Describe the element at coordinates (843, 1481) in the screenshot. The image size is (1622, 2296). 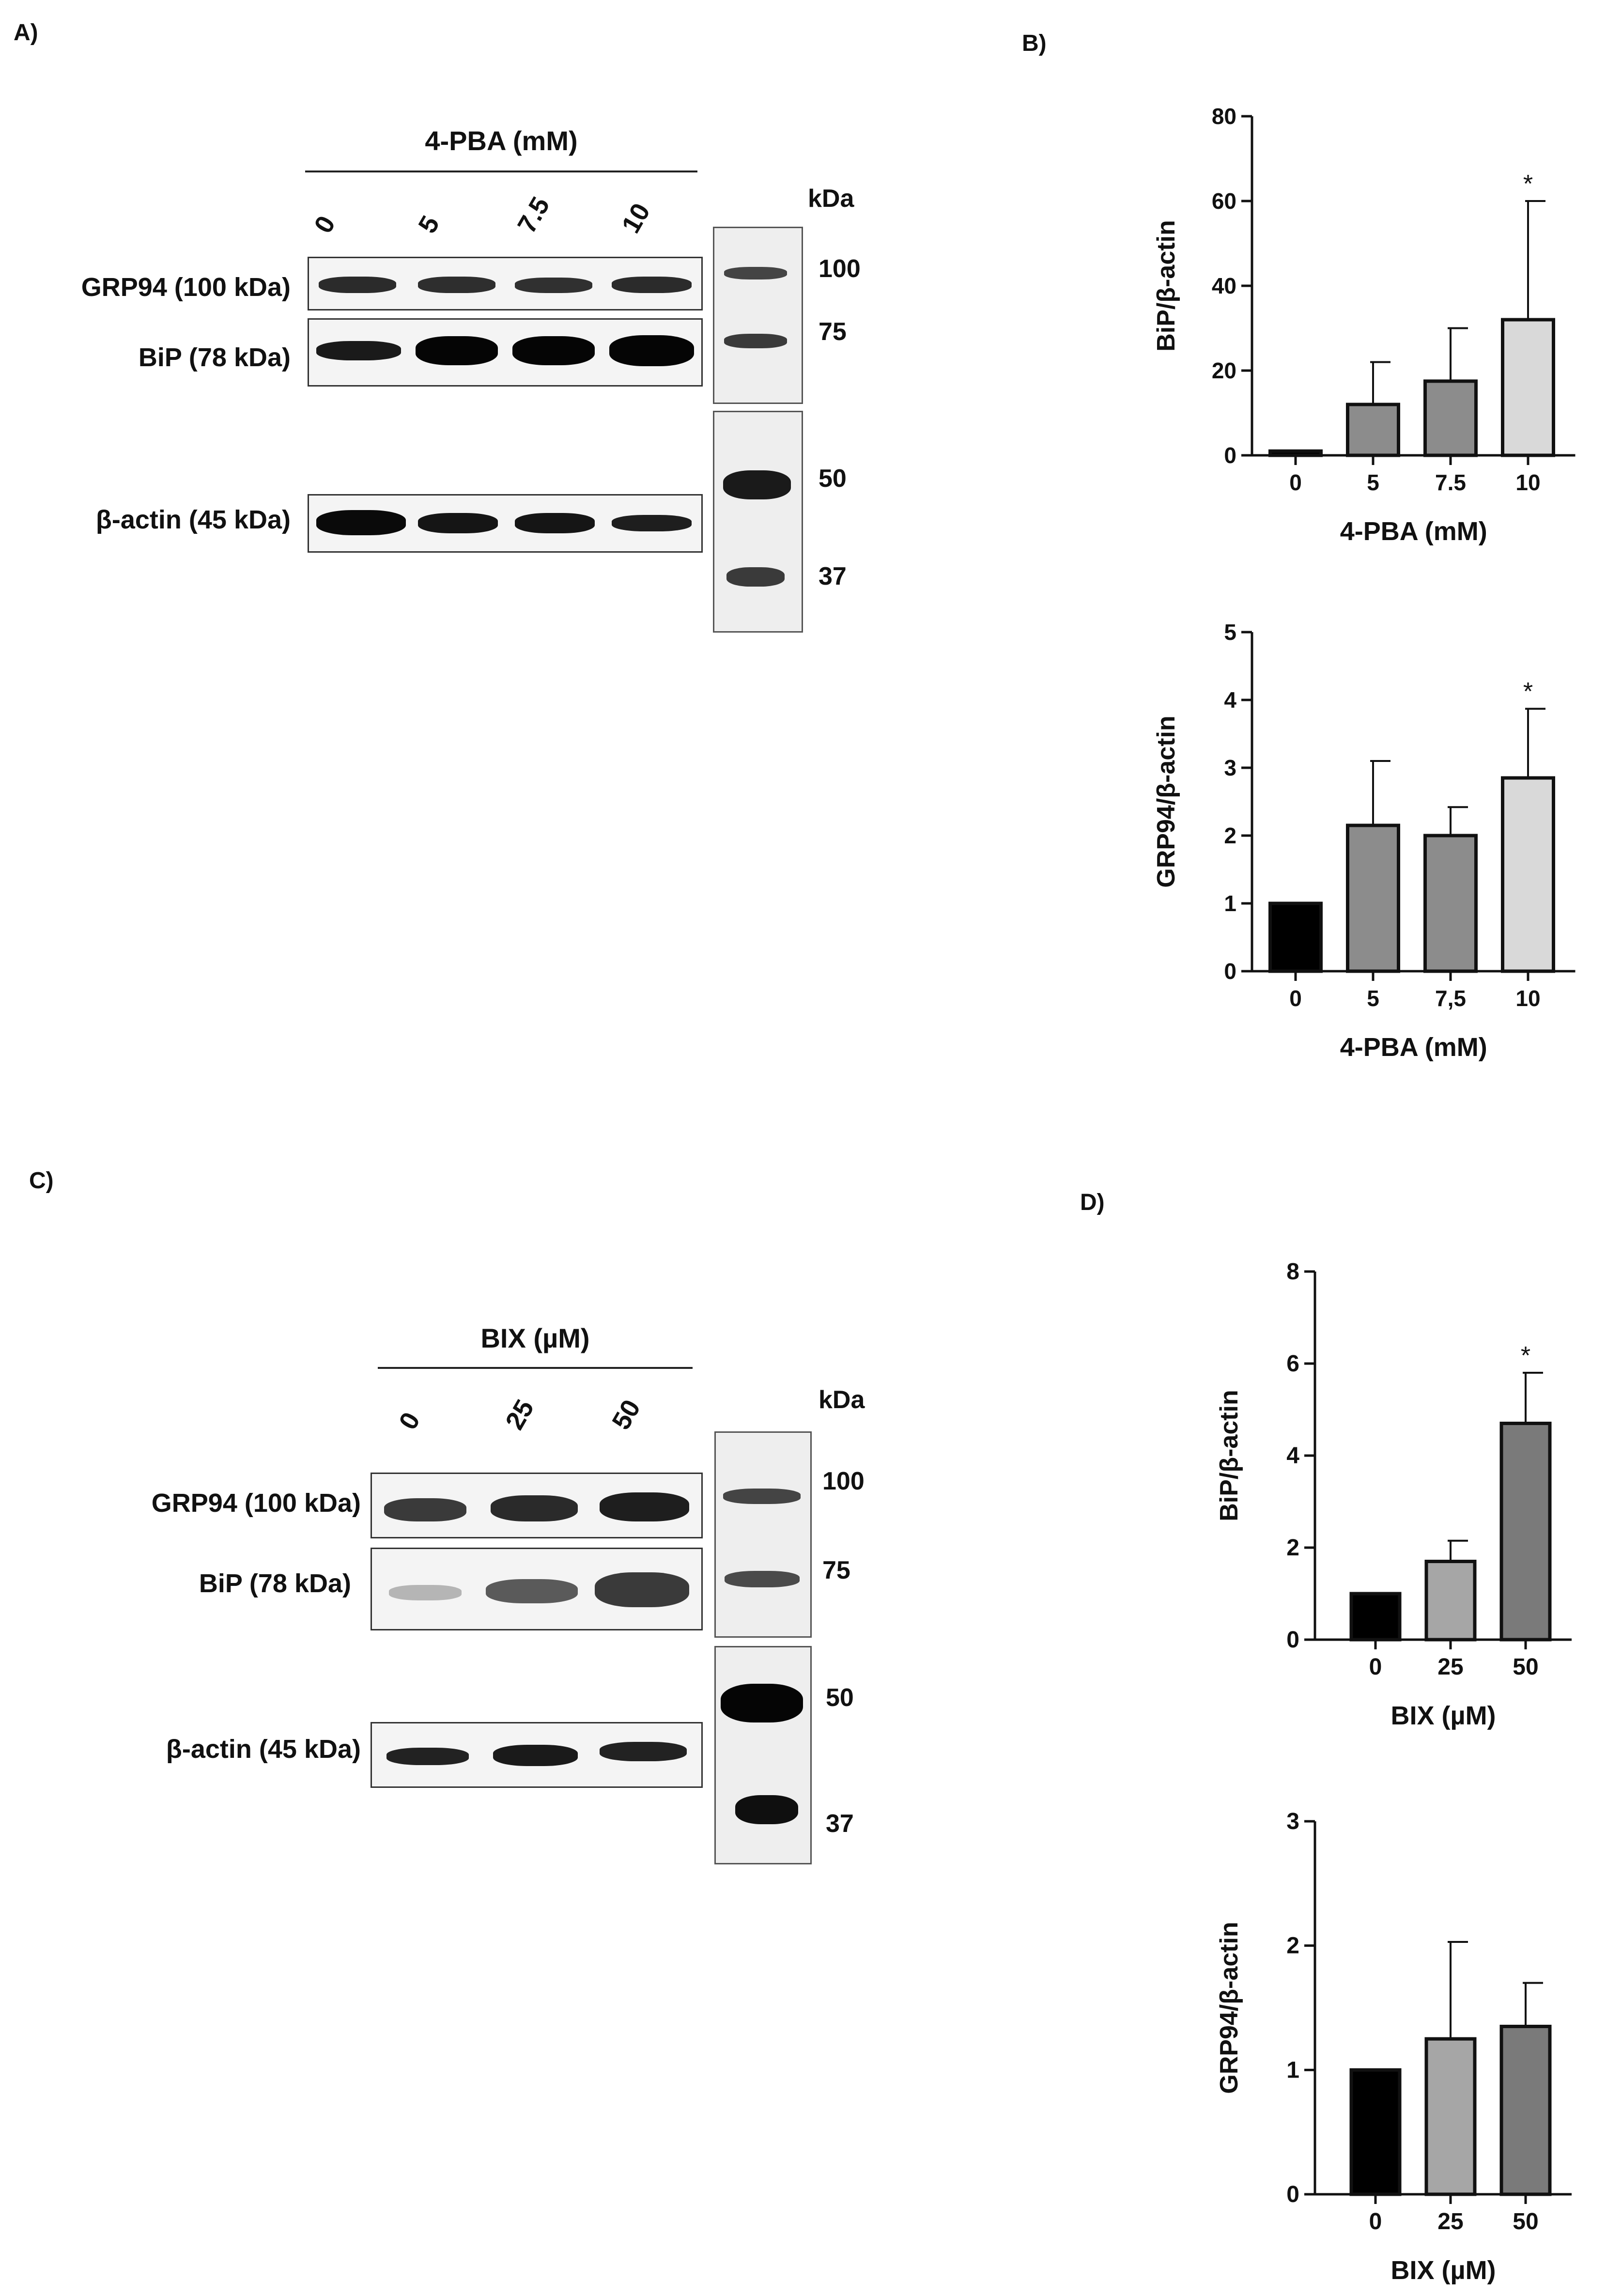
I see `panel-c-marker-100: 100` at that location.